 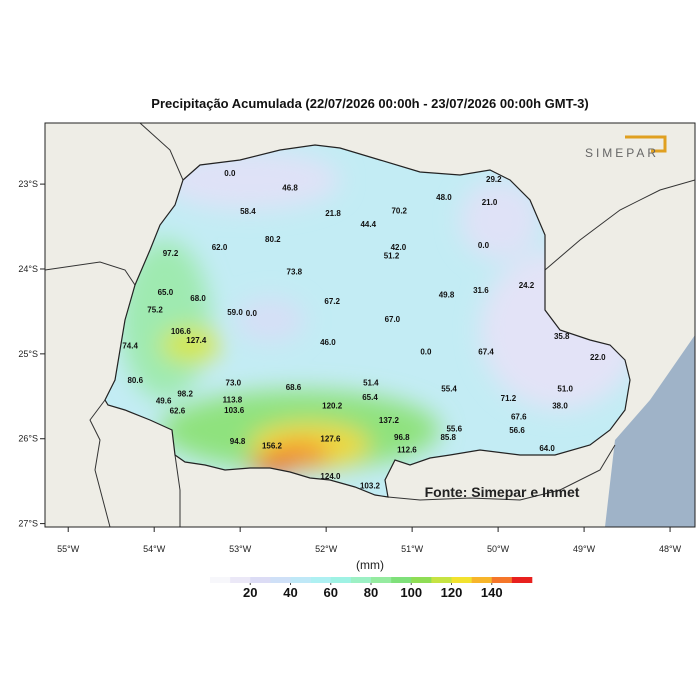 I want to click on x-tick-label: 49°W, so click(x=584, y=549).